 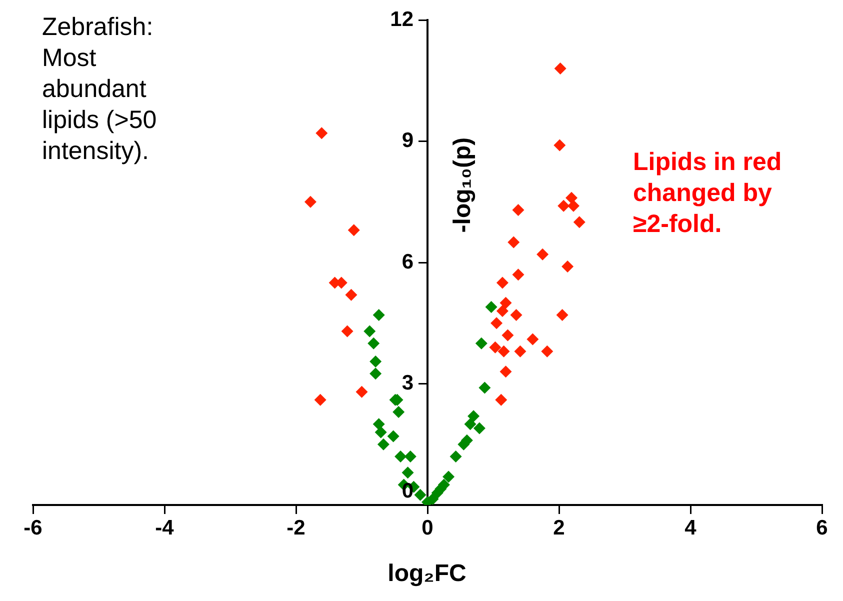 I want to click on x-tick-label: 0, so click(x=428, y=528).